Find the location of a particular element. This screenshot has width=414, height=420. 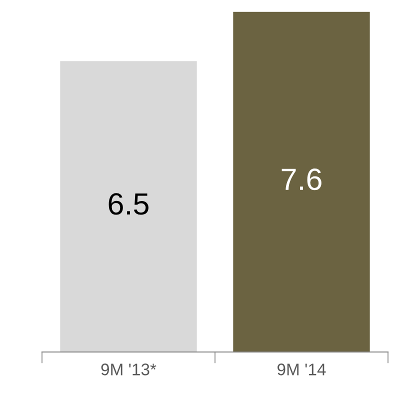

data-label: 6.5 is located at coordinates (128, 204).